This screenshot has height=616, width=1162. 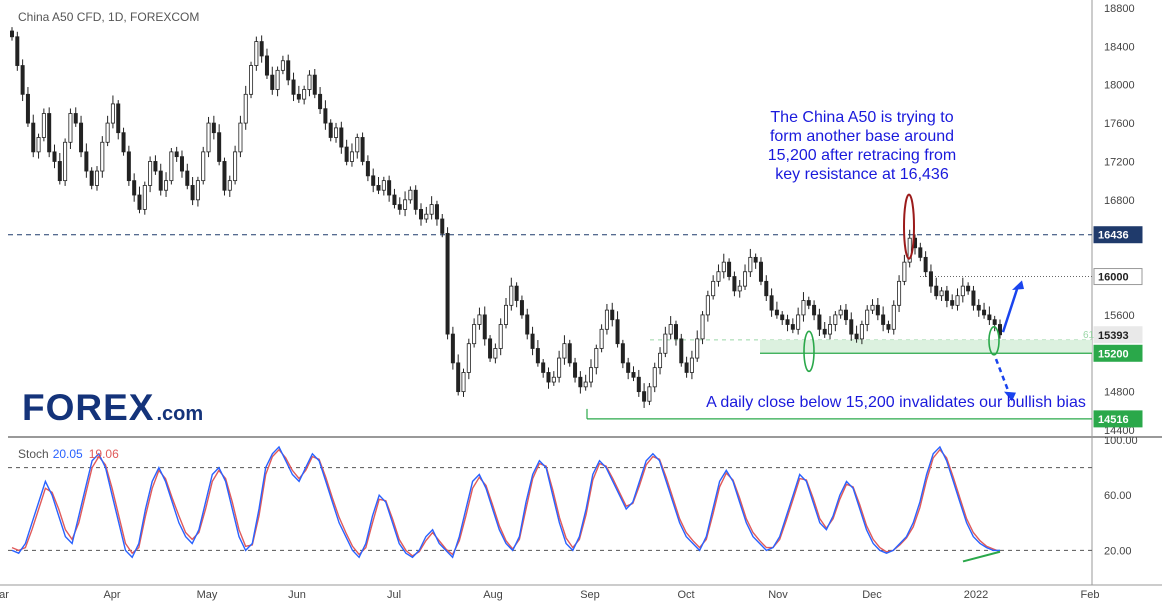 I want to click on stoch-divergence-line, so click(x=981, y=556).